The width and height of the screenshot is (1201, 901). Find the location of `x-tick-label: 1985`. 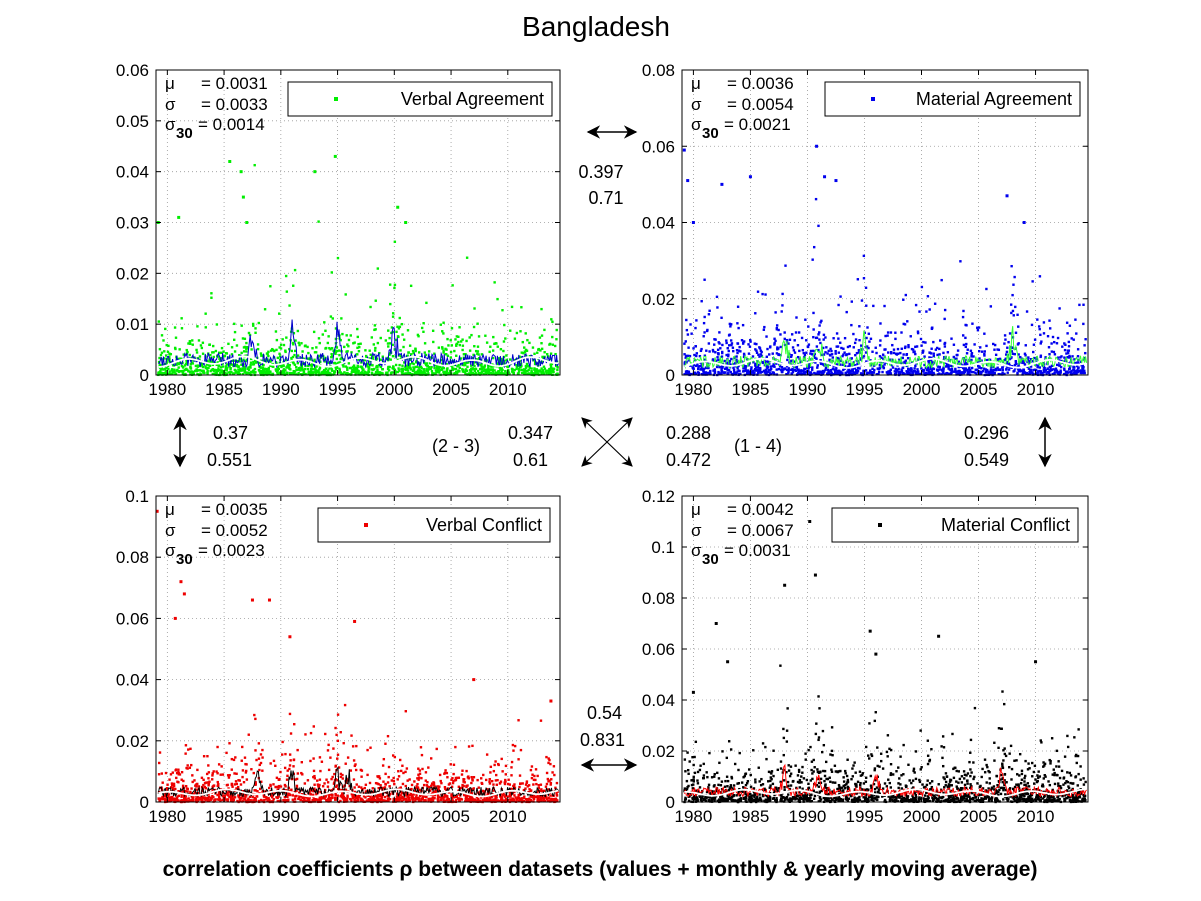

x-tick-label: 1985 is located at coordinates (751, 389).